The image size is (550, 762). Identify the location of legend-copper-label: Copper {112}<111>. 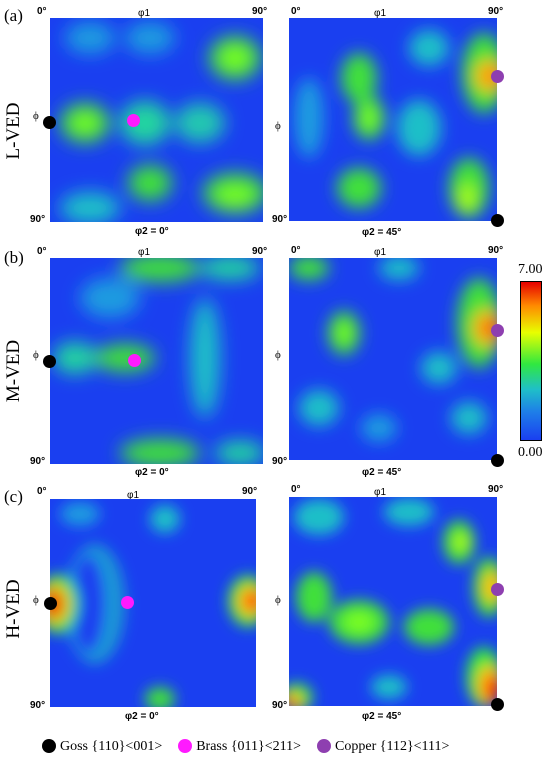
(392, 746).